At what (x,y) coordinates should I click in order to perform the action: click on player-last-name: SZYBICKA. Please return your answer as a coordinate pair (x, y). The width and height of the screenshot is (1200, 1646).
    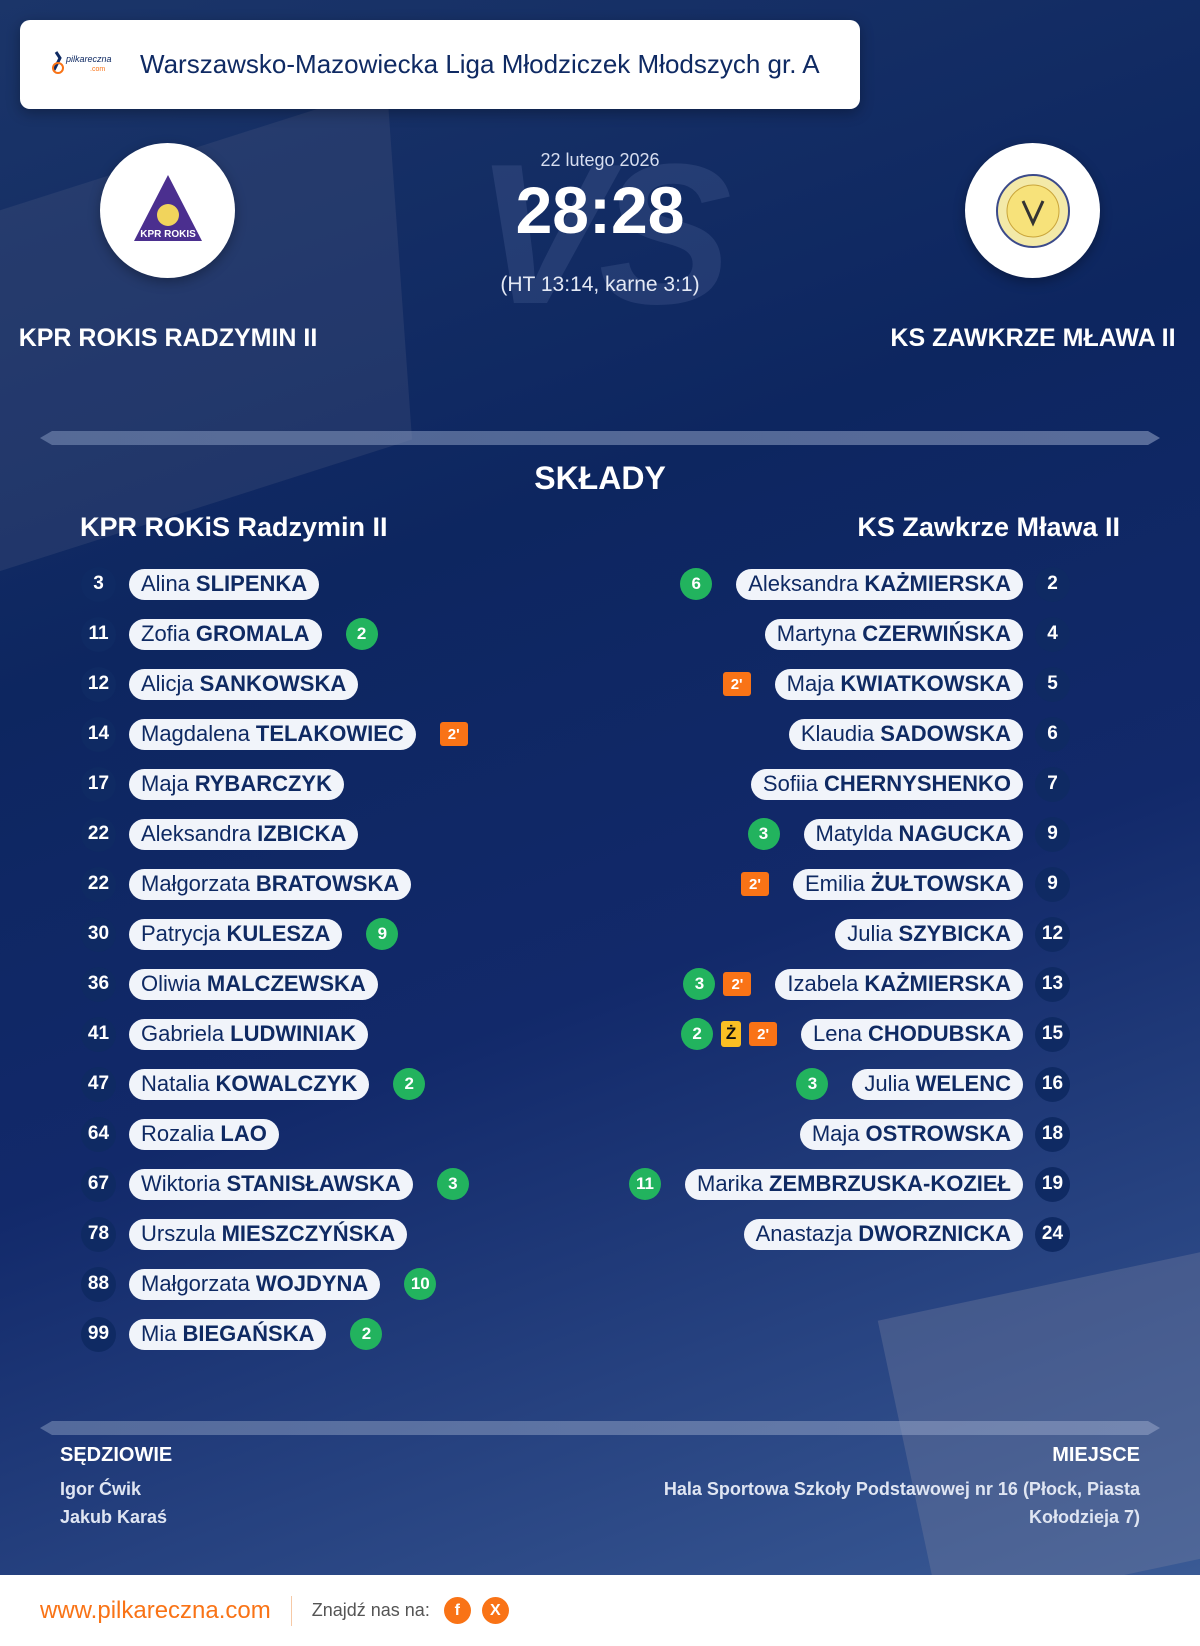
    Looking at the image, I should click on (954, 933).